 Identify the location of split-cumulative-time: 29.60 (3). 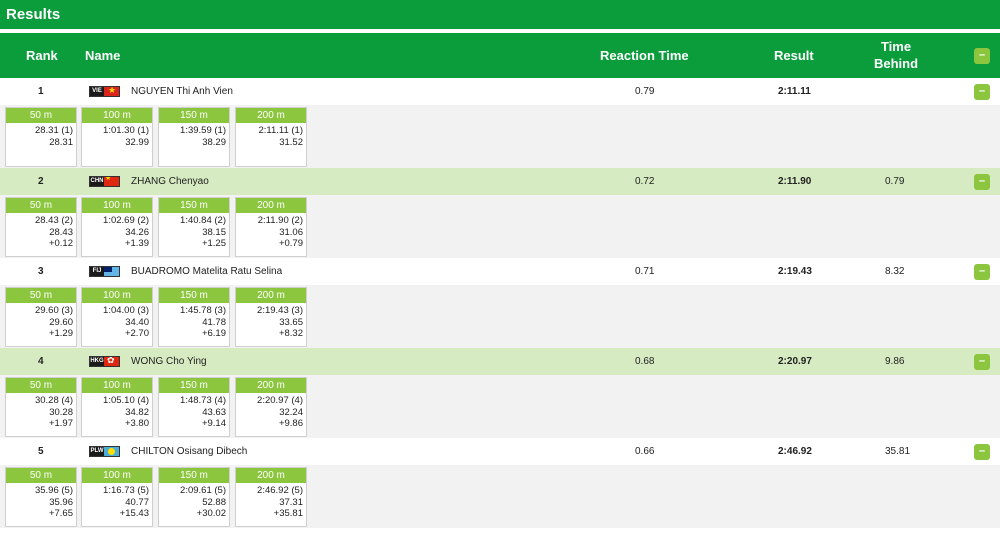
(53, 310).